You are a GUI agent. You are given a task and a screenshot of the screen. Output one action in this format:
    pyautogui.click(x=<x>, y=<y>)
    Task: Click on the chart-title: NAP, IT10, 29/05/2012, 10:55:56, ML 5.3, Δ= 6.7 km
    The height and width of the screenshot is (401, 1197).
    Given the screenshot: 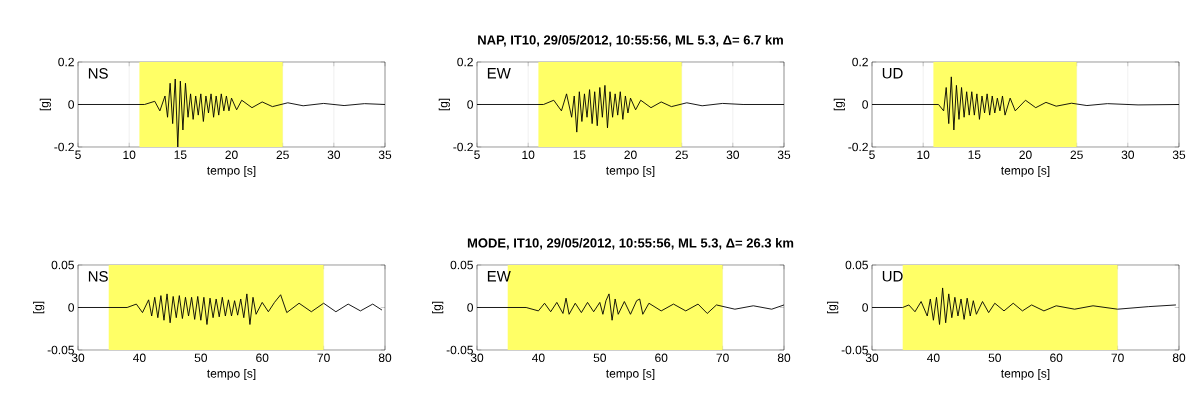 What is the action you would take?
    pyautogui.click(x=630, y=41)
    